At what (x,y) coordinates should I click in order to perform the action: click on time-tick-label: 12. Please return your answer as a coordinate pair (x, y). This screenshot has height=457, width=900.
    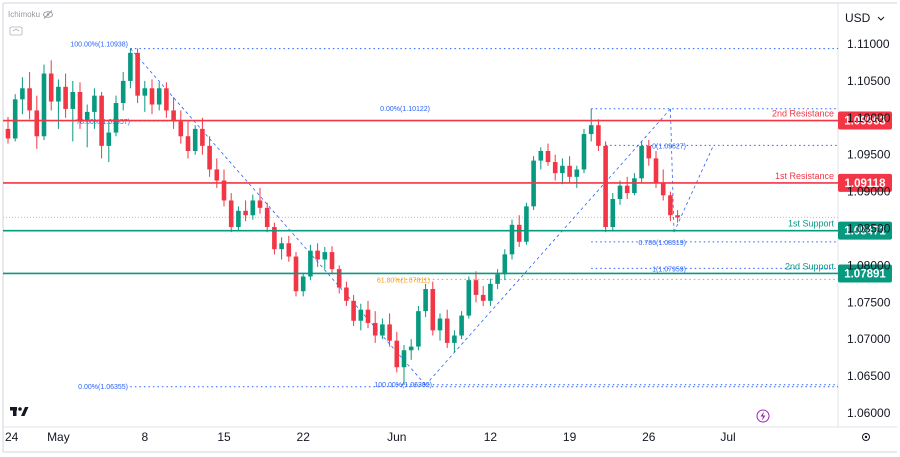
    Looking at the image, I should click on (491, 437).